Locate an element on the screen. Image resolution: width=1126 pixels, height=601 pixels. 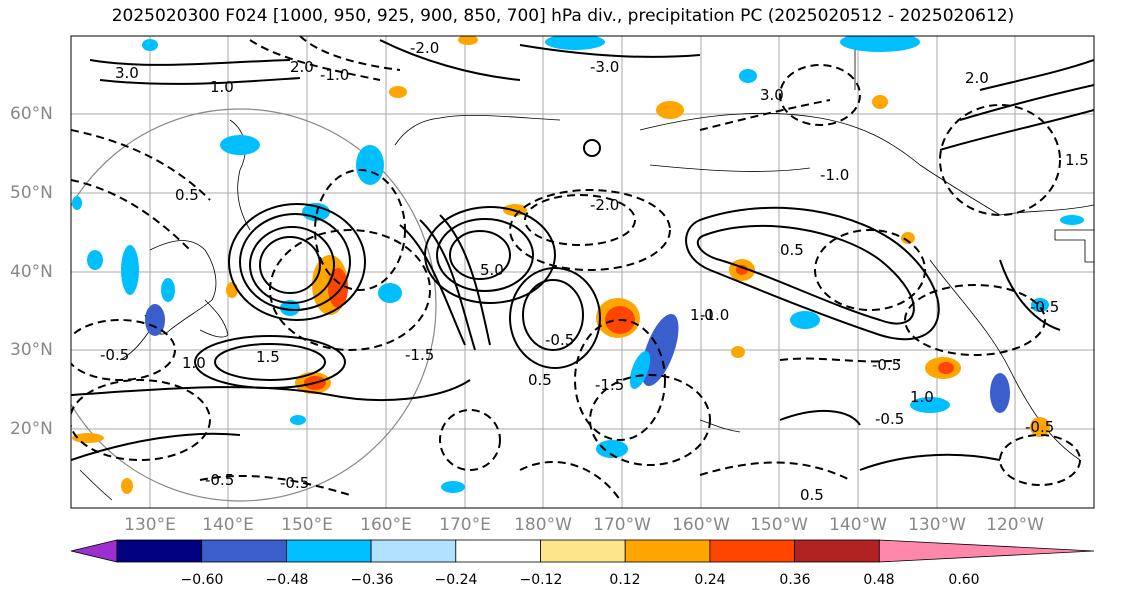
lat-label: 30°N is located at coordinates (31, 350).